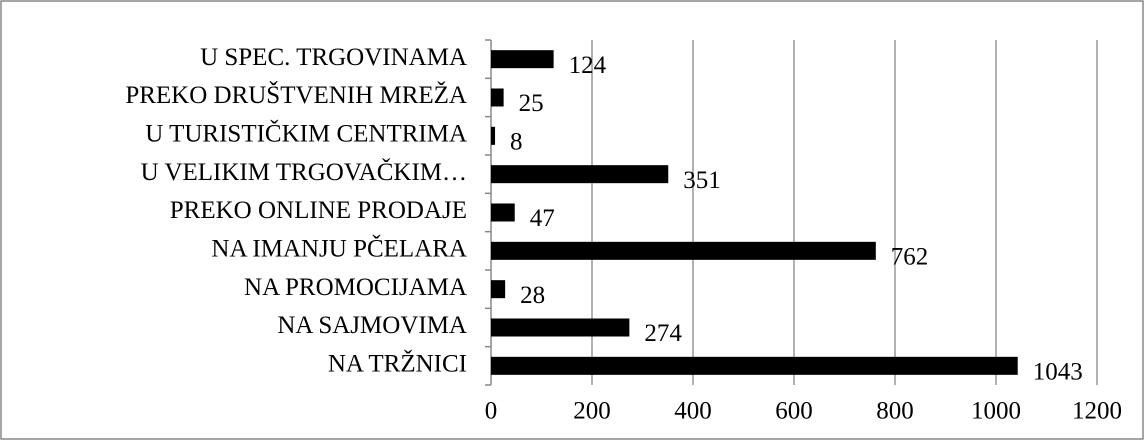 The width and height of the screenshot is (1144, 440). I want to click on y-tick-label: NA PROMOCIJAMA, so click(355, 287).